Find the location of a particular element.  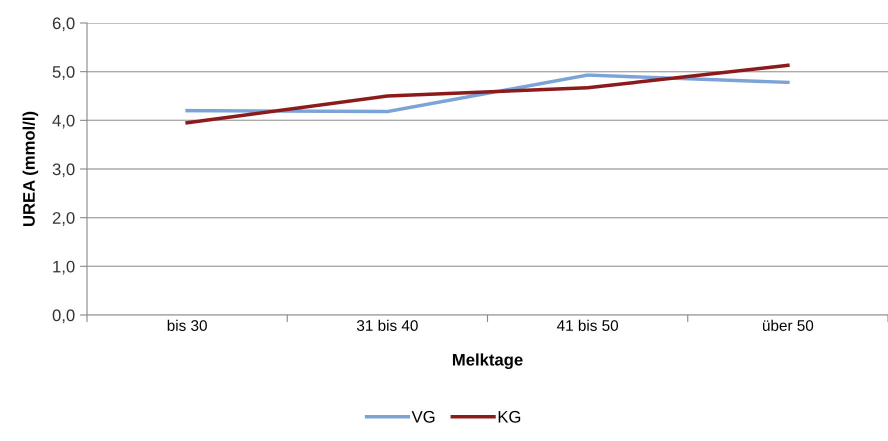

x-tick-label: 41 bis 50 is located at coordinates (587, 325).